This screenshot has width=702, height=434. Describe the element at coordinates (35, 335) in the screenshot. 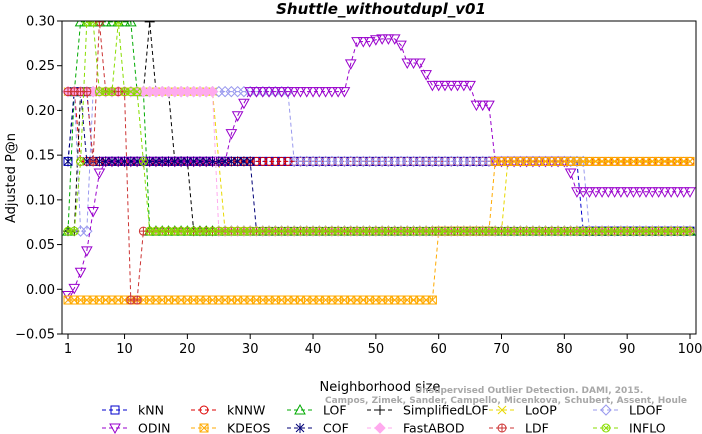

I see `y-tick-label: −0.05` at that location.